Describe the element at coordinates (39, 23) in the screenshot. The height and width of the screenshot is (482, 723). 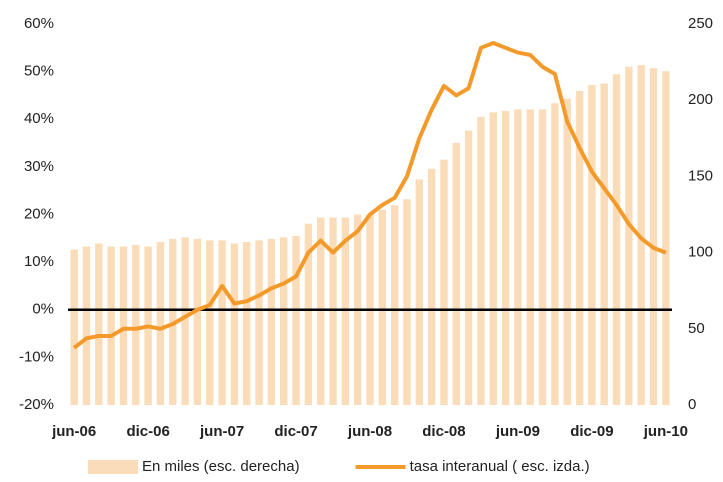
I see `y-tick-label: 60%` at that location.